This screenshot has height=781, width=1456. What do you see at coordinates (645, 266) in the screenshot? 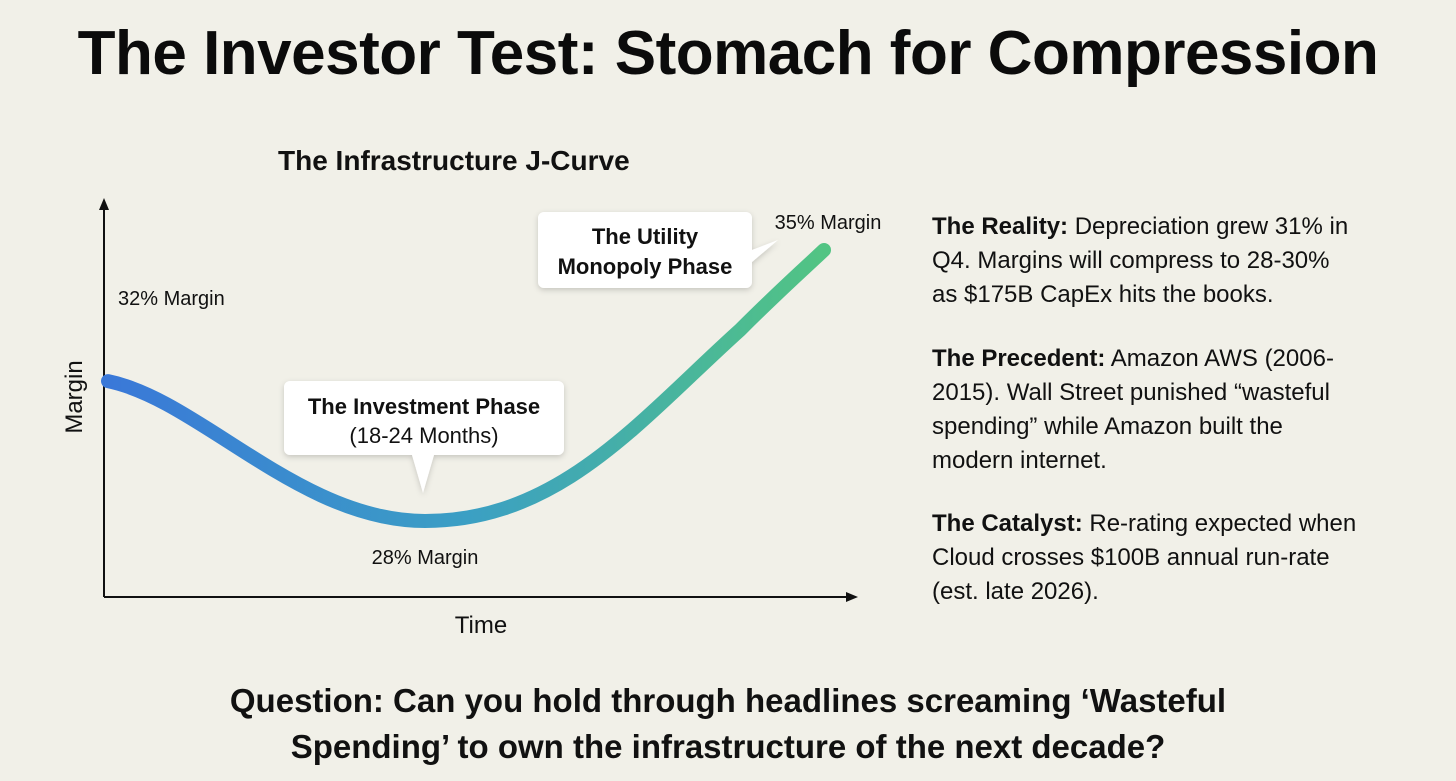
I see `utility-phase-line-2: Monopoly Phase` at bounding box center [645, 266].